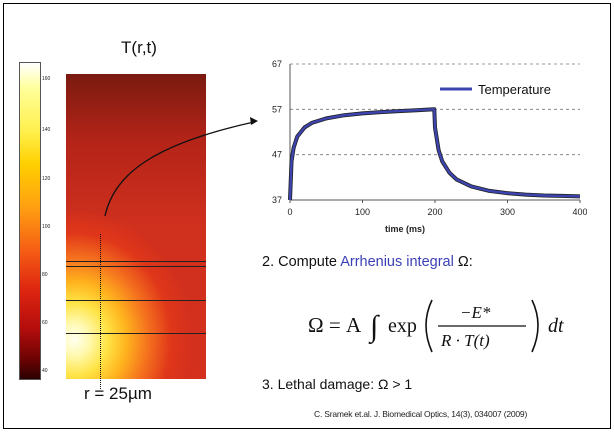  I want to click on x-axis-label: time (ms), so click(405, 229).